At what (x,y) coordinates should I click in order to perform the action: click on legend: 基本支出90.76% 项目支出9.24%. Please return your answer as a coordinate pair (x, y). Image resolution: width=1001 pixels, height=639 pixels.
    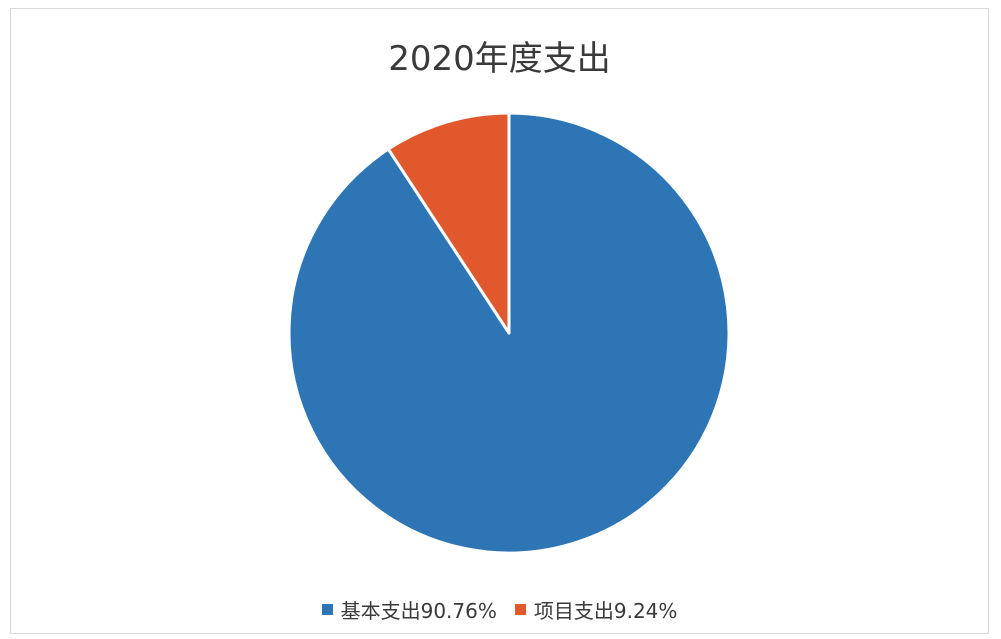
    Looking at the image, I should click on (499, 609).